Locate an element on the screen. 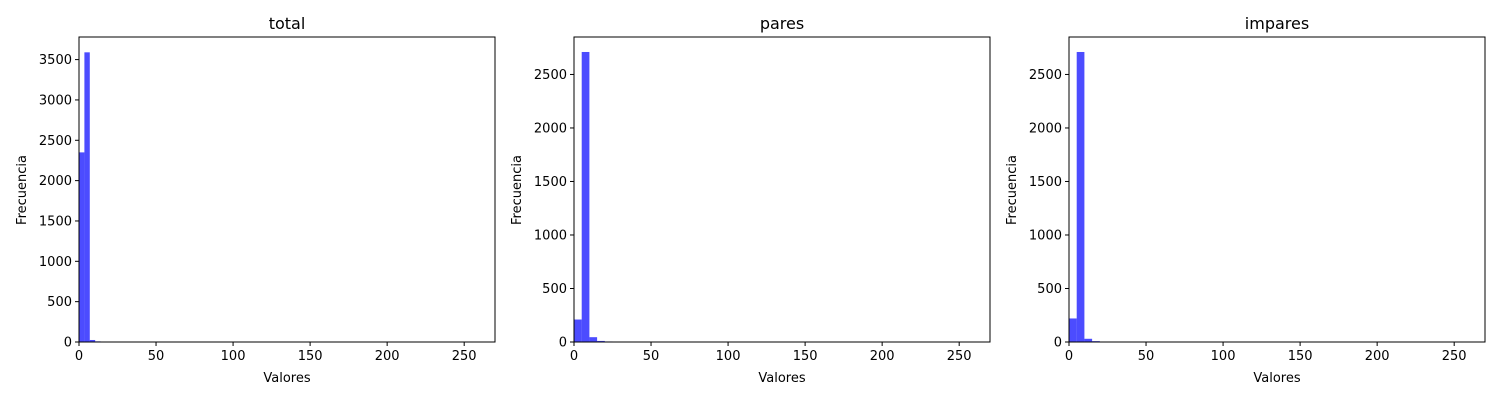 This screenshot has height=400, width=1500. panel-total-xtick-label-150: 150 is located at coordinates (310, 356).